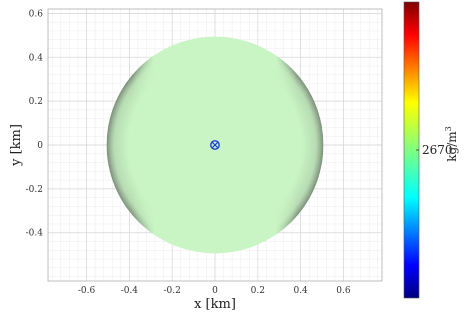  I want to click on x-axis-label: x [km], so click(215, 304).